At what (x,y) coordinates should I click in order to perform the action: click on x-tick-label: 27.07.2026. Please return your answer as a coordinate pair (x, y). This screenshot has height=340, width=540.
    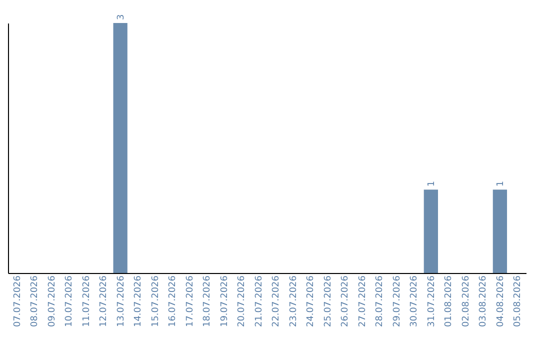
    Looking at the image, I should click on (363, 301).